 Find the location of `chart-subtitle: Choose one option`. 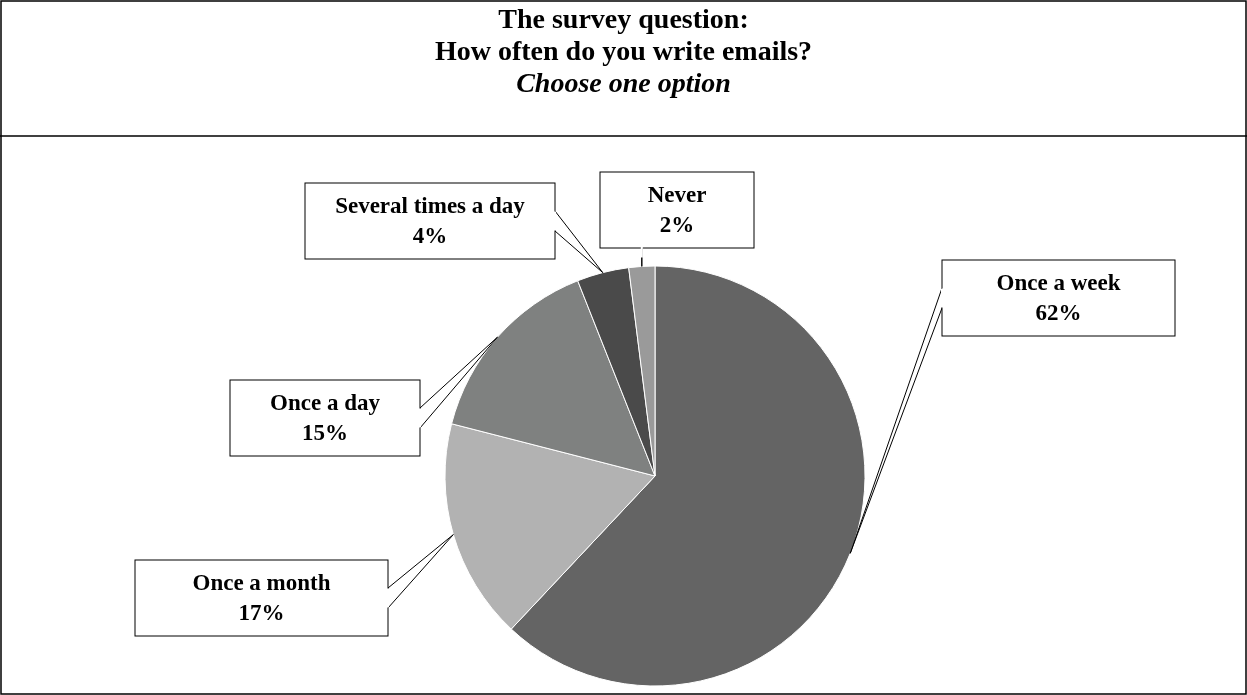

chart-subtitle: Choose one option is located at coordinates (623, 82).